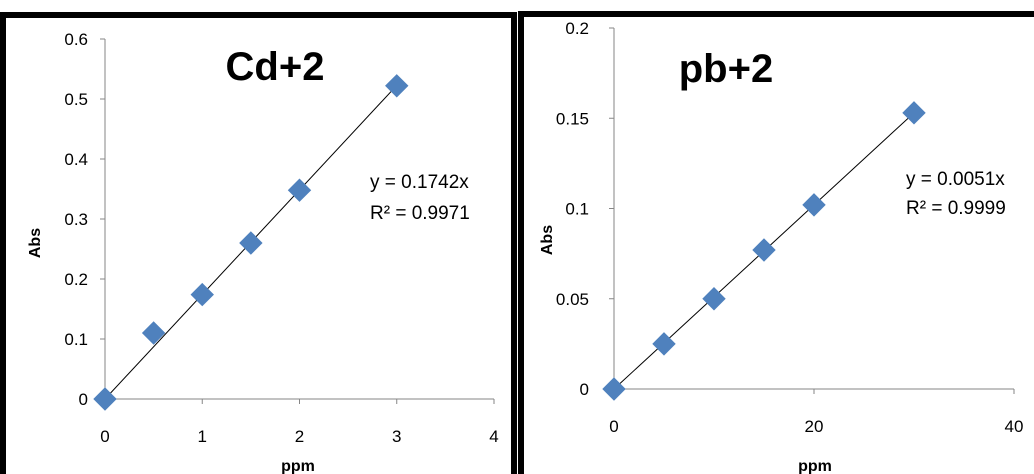 This screenshot has height=474, width=1034. Describe the element at coordinates (202, 436) in the screenshot. I see `x-tick-label: 1` at that location.